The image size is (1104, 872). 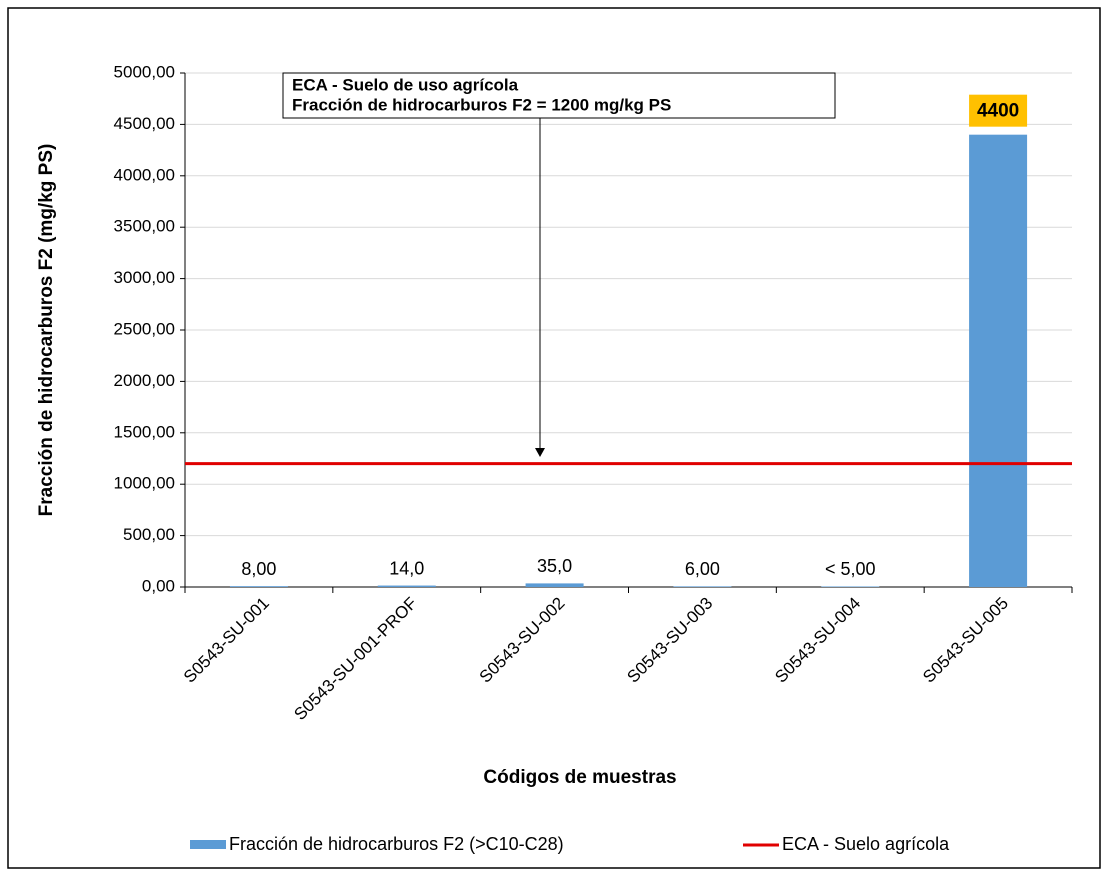 I want to click on y-tick-label: 2500,00, so click(x=144, y=328).